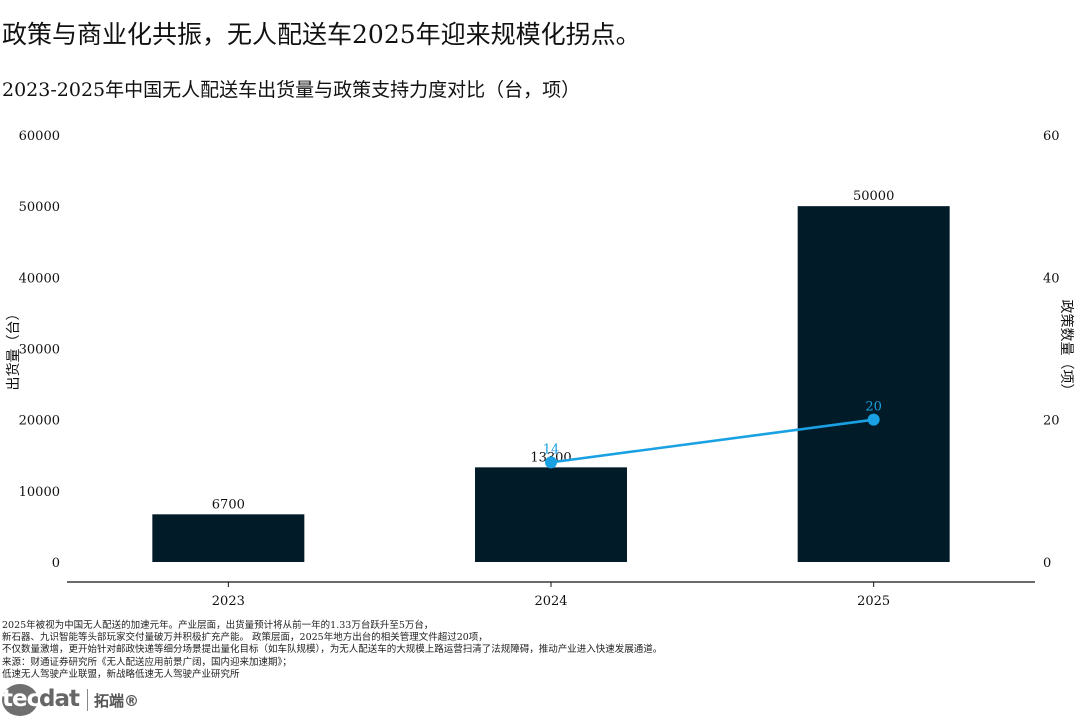  I want to click on y-tick-label: 10000, so click(39, 492).